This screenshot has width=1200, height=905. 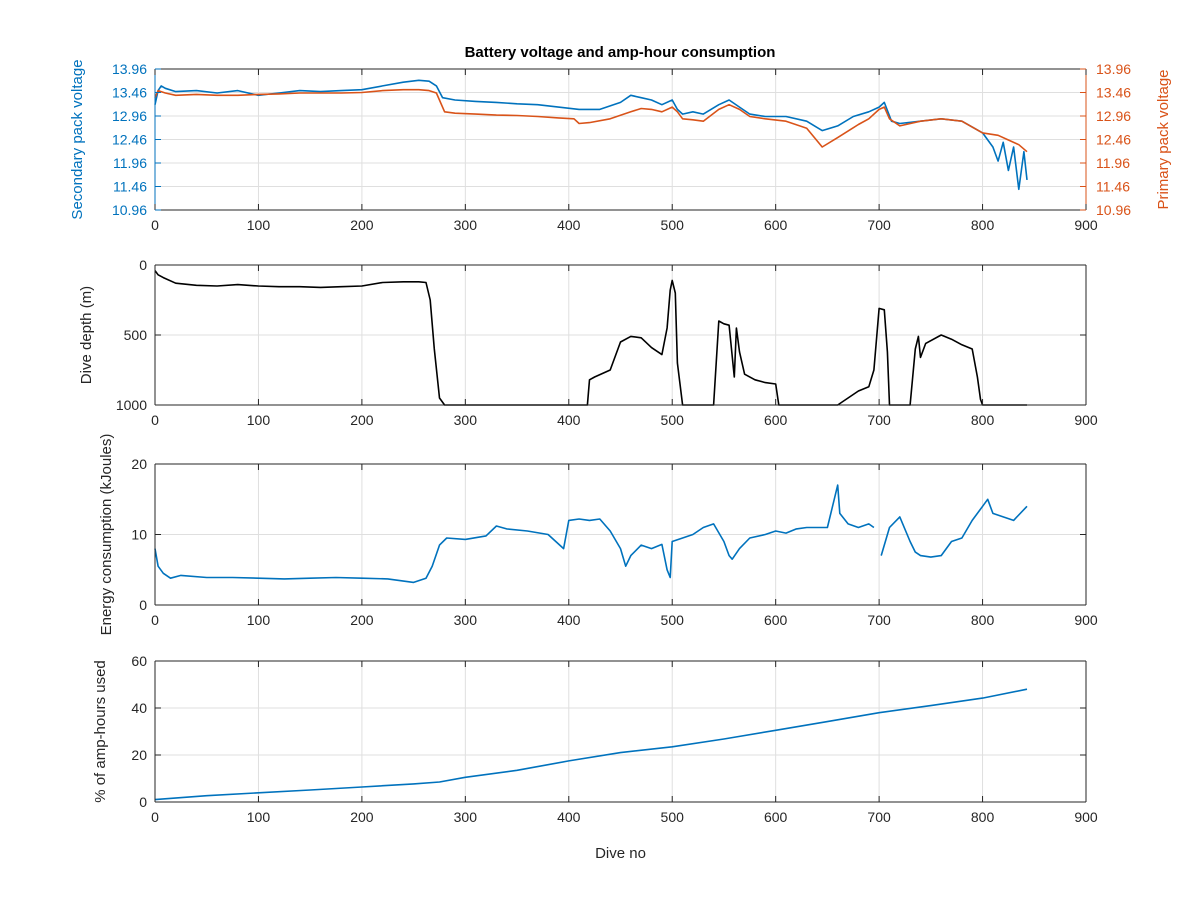 I want to click on y-tick-label: 13.46, so click(x=129, y=93).